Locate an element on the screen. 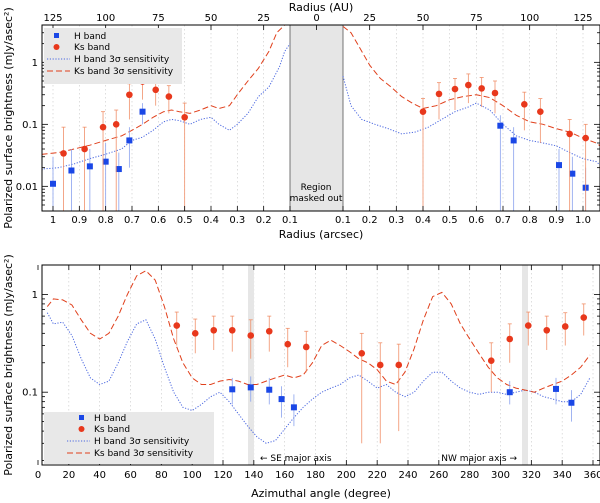  bottom-x-tick-label: 160 is located at coordinates (284, 475).